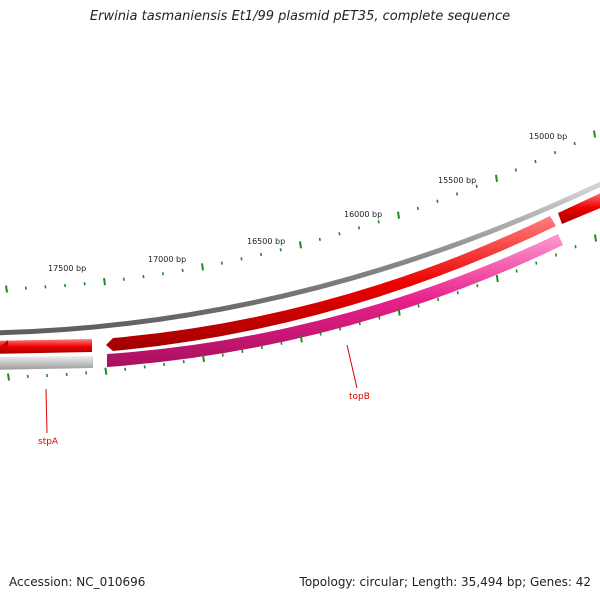  I want to click on tick-label-15500: 15500 bp, so click(457, 180).